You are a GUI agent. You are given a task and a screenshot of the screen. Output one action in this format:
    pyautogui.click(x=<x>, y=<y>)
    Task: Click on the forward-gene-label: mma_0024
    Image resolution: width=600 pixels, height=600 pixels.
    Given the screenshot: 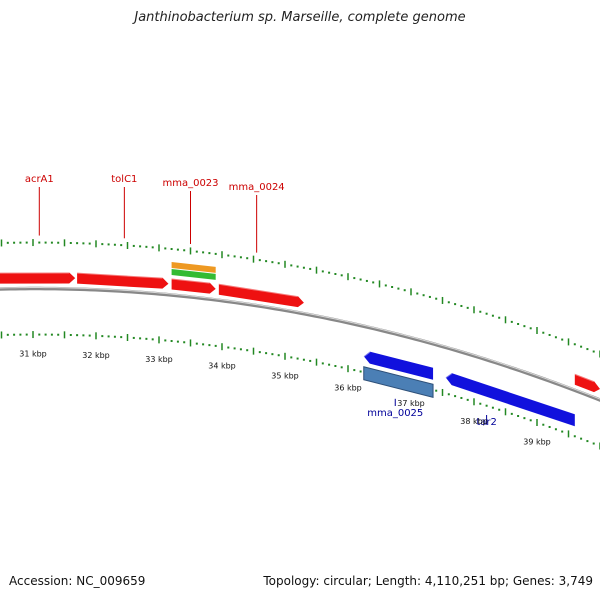 What is the action you would take?
    pyautogui.click(x=257, y=187)
    